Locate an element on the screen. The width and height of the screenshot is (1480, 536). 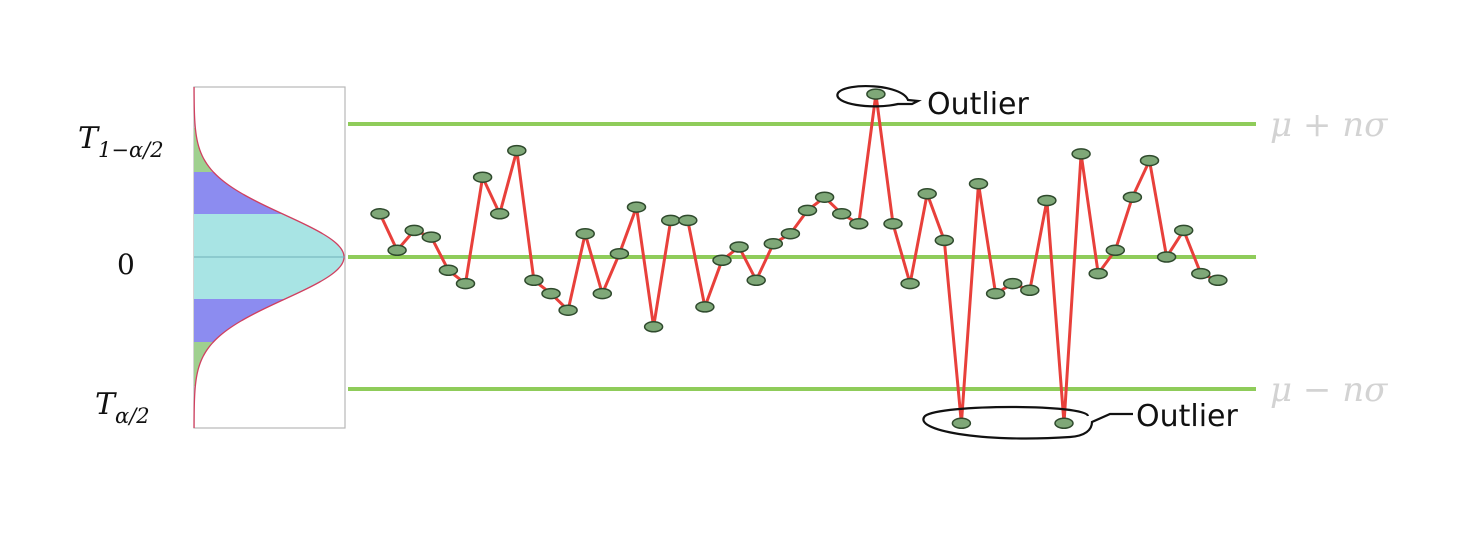
lower-quantile-symbol: T is located at coordinates (106, 404).